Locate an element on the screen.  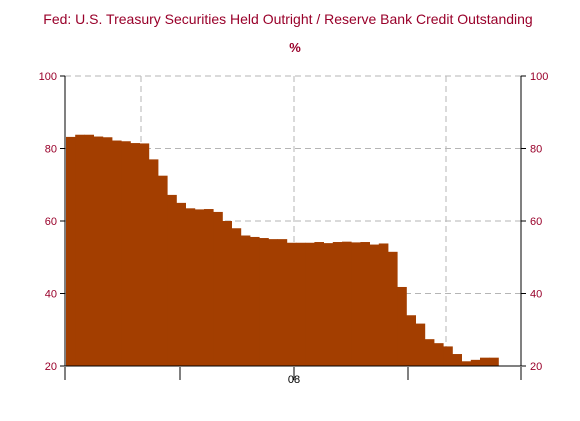
y-tick-label-right: 80 is located at coordinates (536, 150).